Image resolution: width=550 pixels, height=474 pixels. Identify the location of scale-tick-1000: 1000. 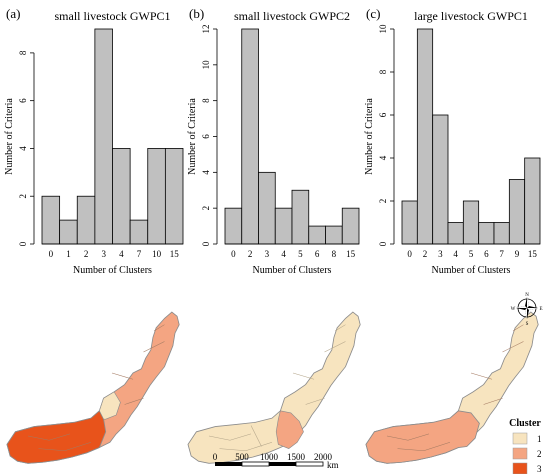
(269, 457).